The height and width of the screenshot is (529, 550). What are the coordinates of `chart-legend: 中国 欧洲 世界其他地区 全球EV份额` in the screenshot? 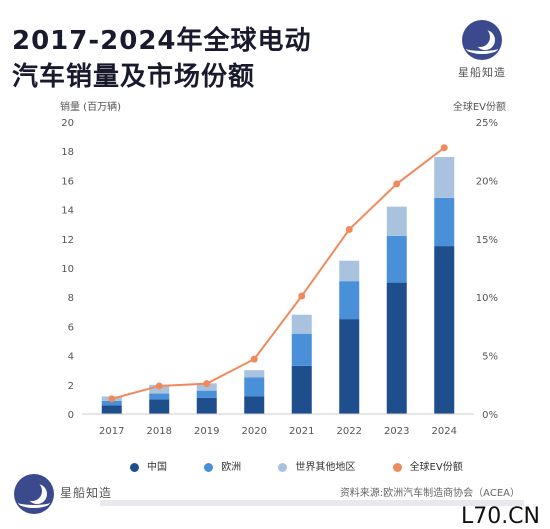 It's located at (313, 465).